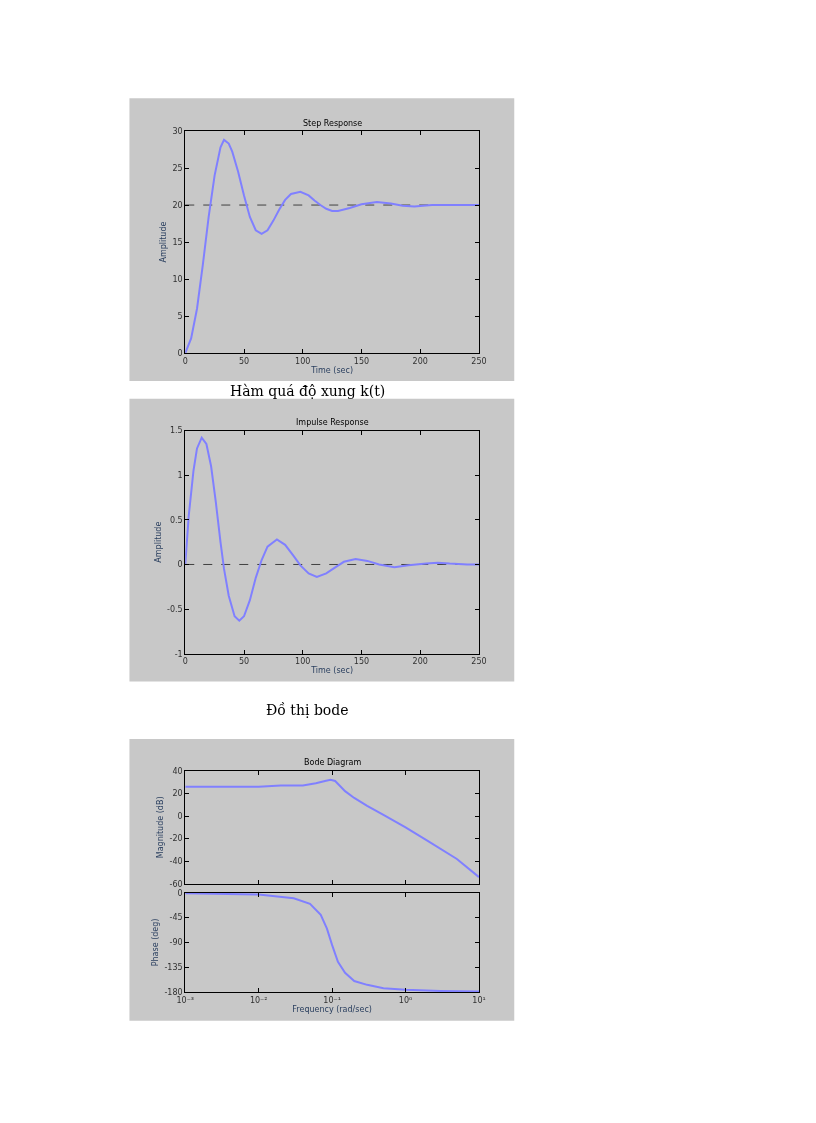 Image resolution: width=816 pixels, height=1123 pixels. Describe the element at coordinates (180, 316) in the screenshot. I see `y-tick-label: 5` at that location.